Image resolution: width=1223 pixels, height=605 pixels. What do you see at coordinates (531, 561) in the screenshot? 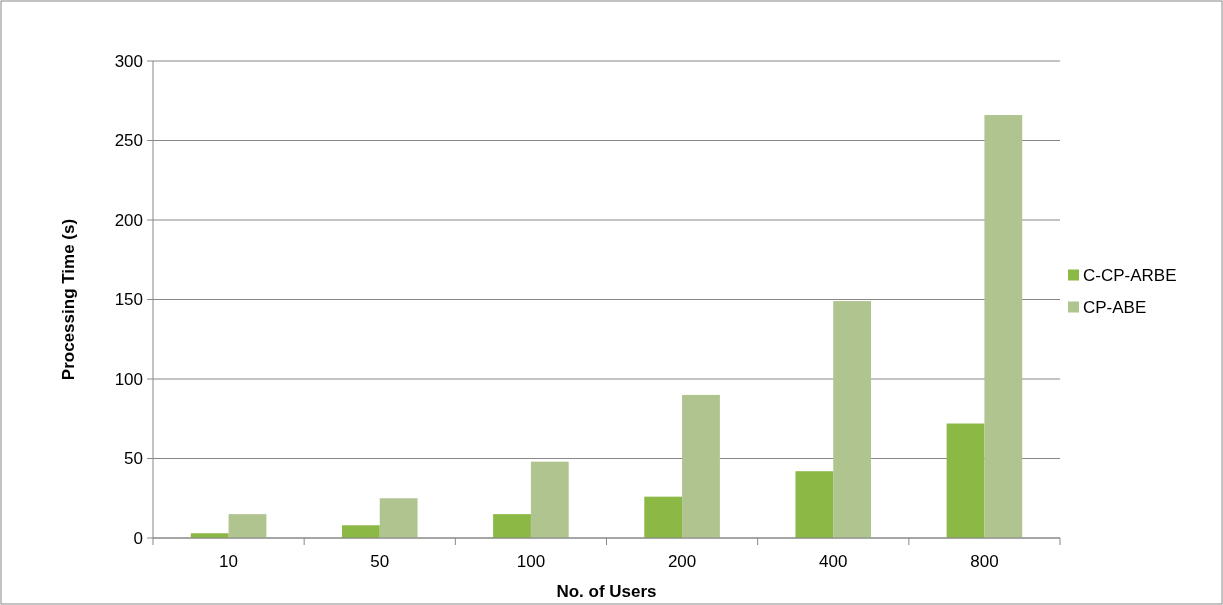
I see `x-tick-label: 100` at bounding box center [531, 561].